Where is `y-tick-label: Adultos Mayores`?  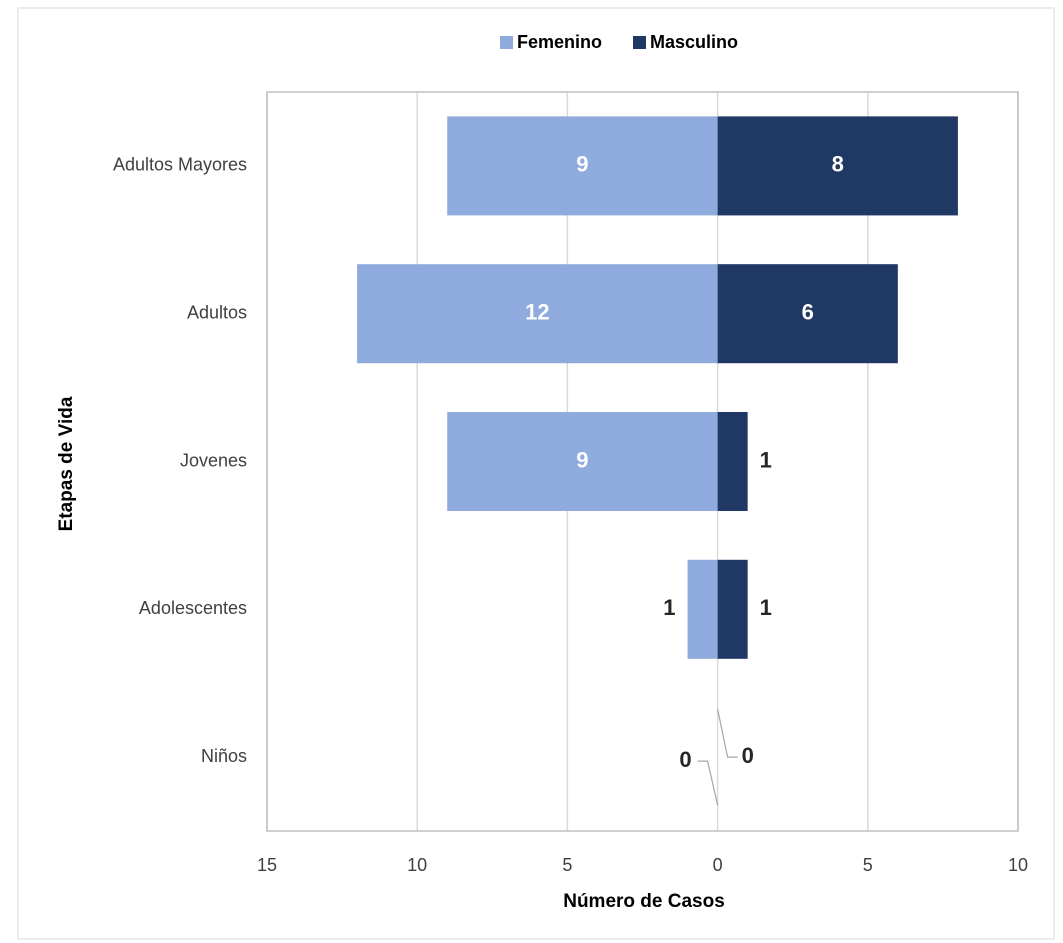 y-tick-label: Adultos Mayores is located at coordinates (180, 165).